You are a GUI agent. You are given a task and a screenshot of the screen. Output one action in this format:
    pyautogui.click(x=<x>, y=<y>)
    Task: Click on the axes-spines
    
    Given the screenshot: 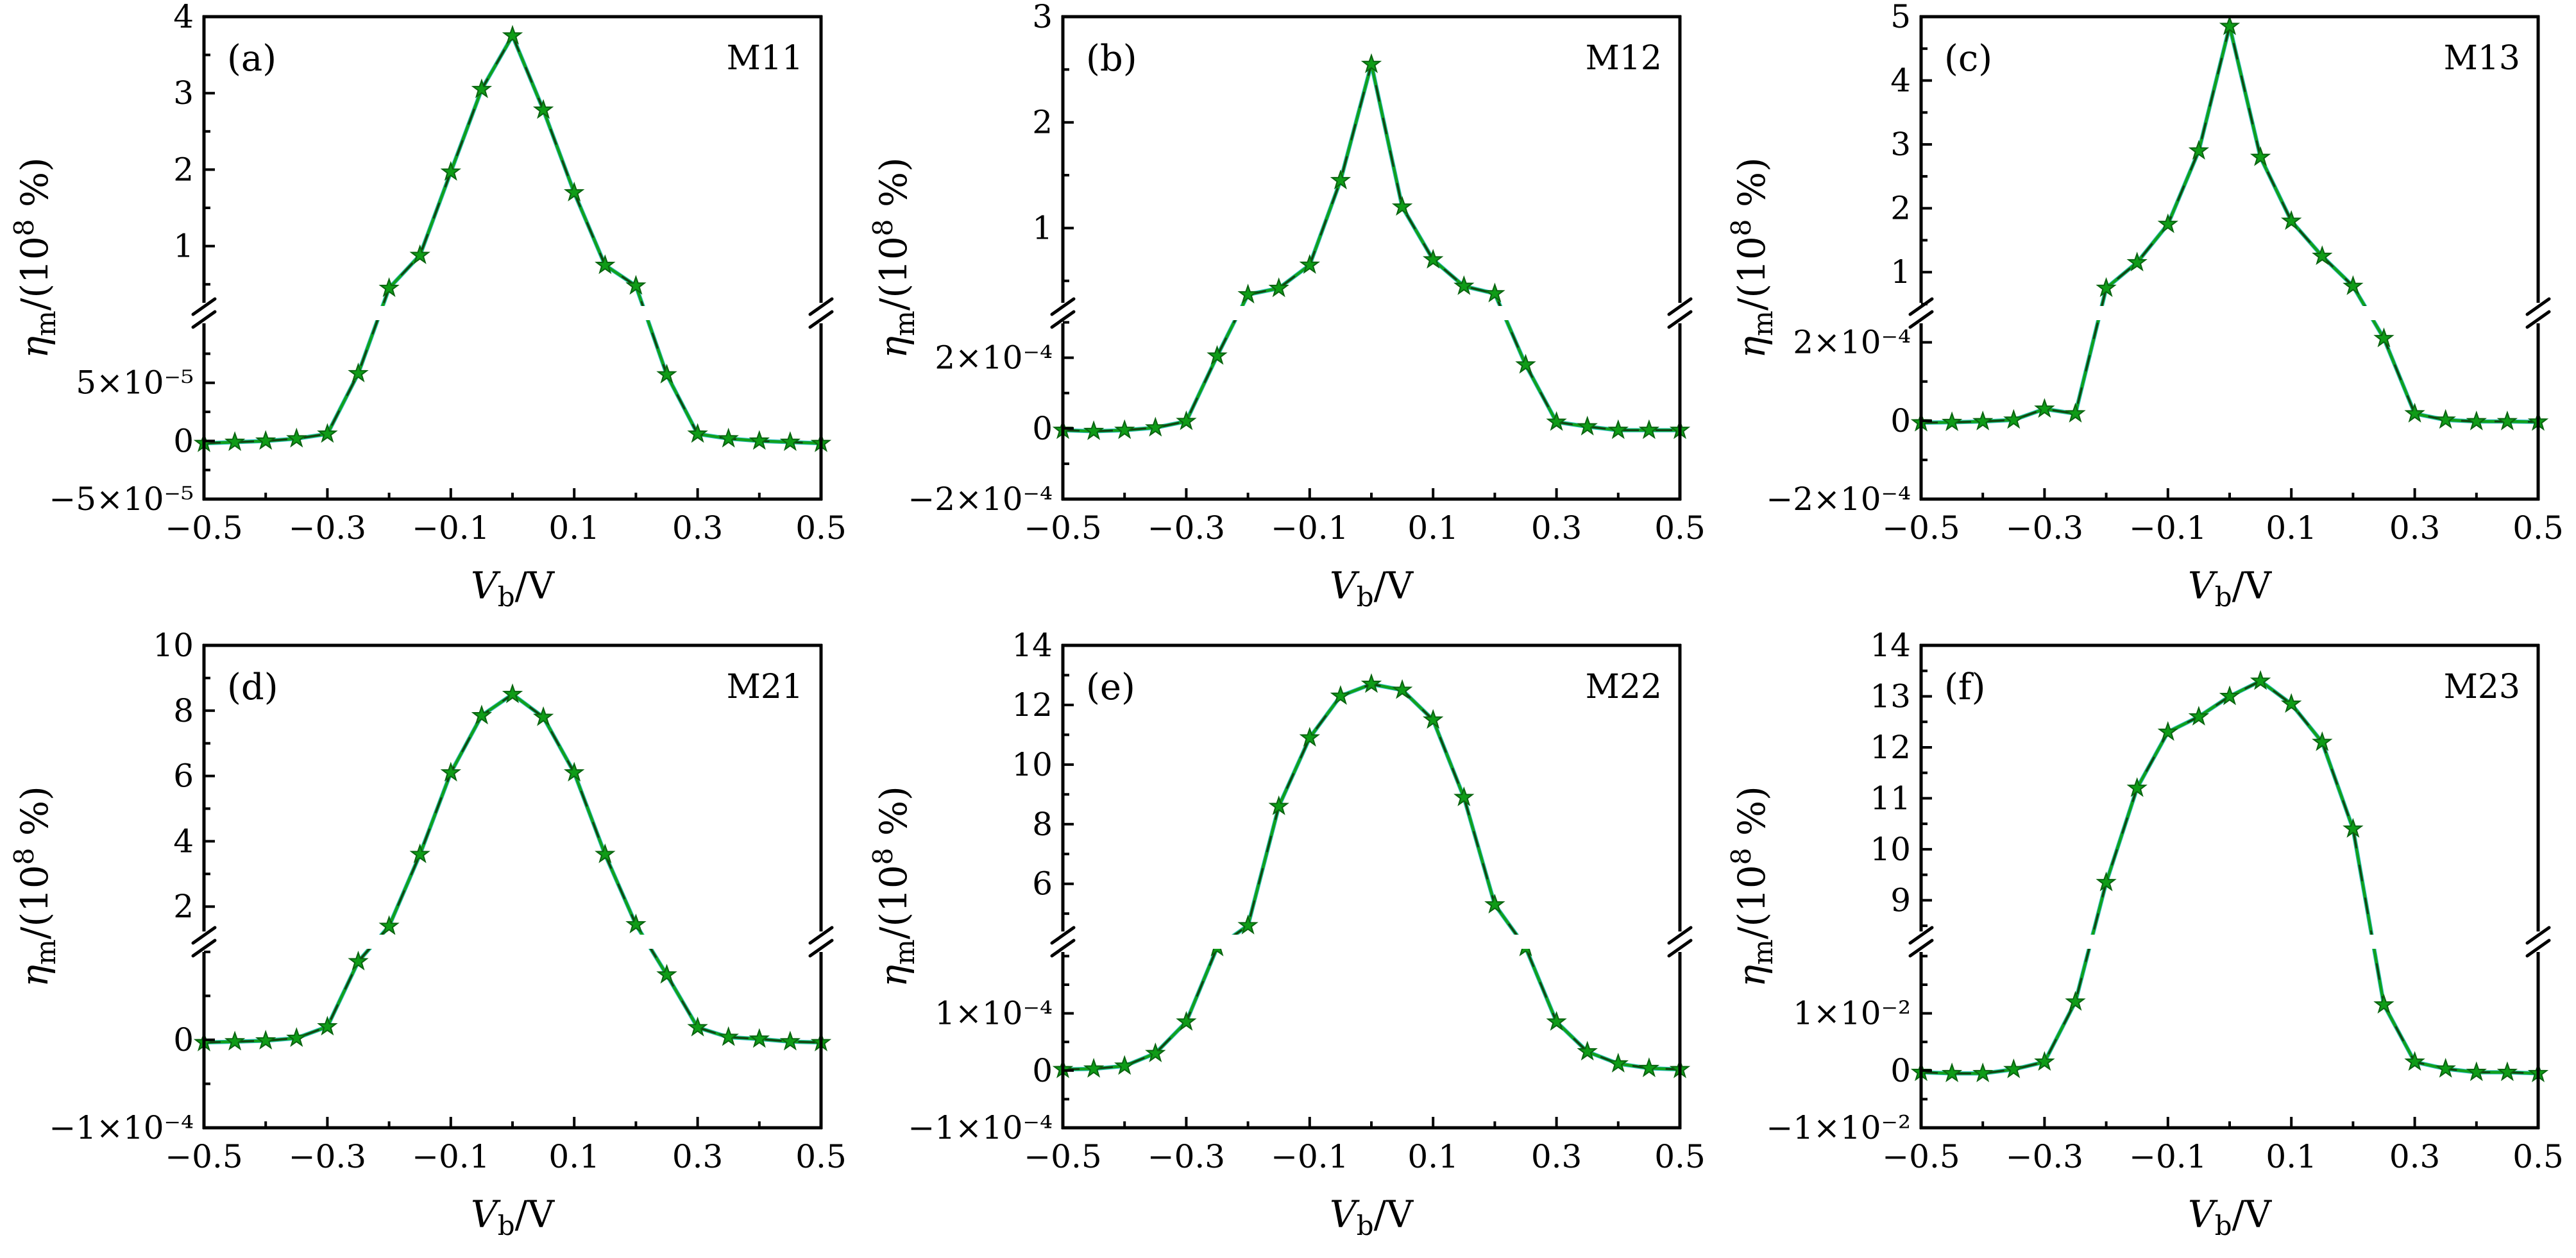 What is the action you would take?
    pyautogui.click(x=512, y=258)
    